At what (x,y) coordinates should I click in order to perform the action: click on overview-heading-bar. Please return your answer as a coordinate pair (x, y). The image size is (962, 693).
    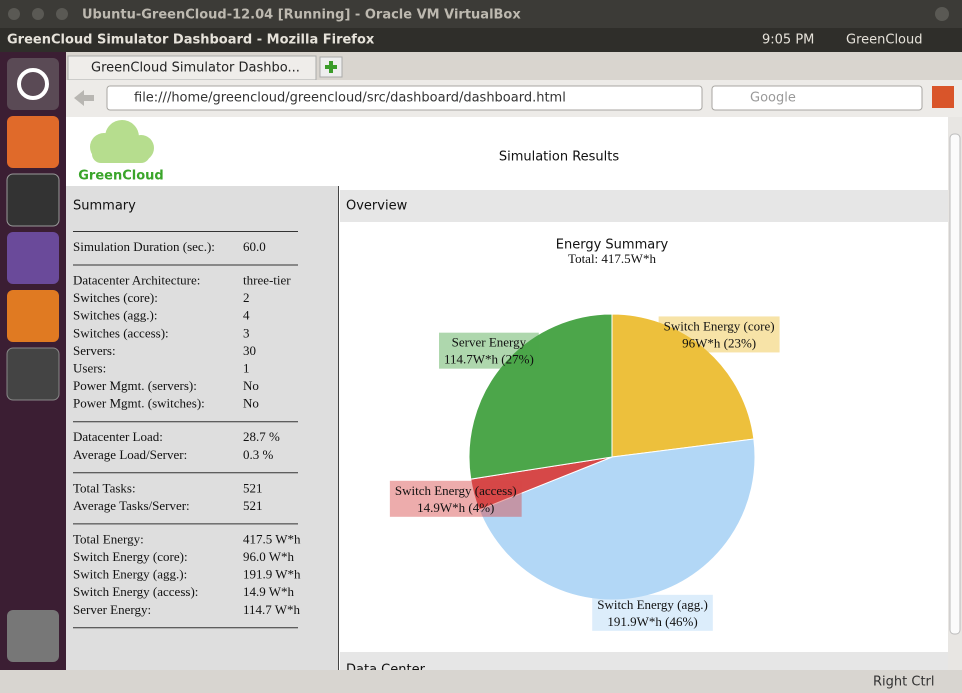
    Looking at the image, I should click on (644, 206).